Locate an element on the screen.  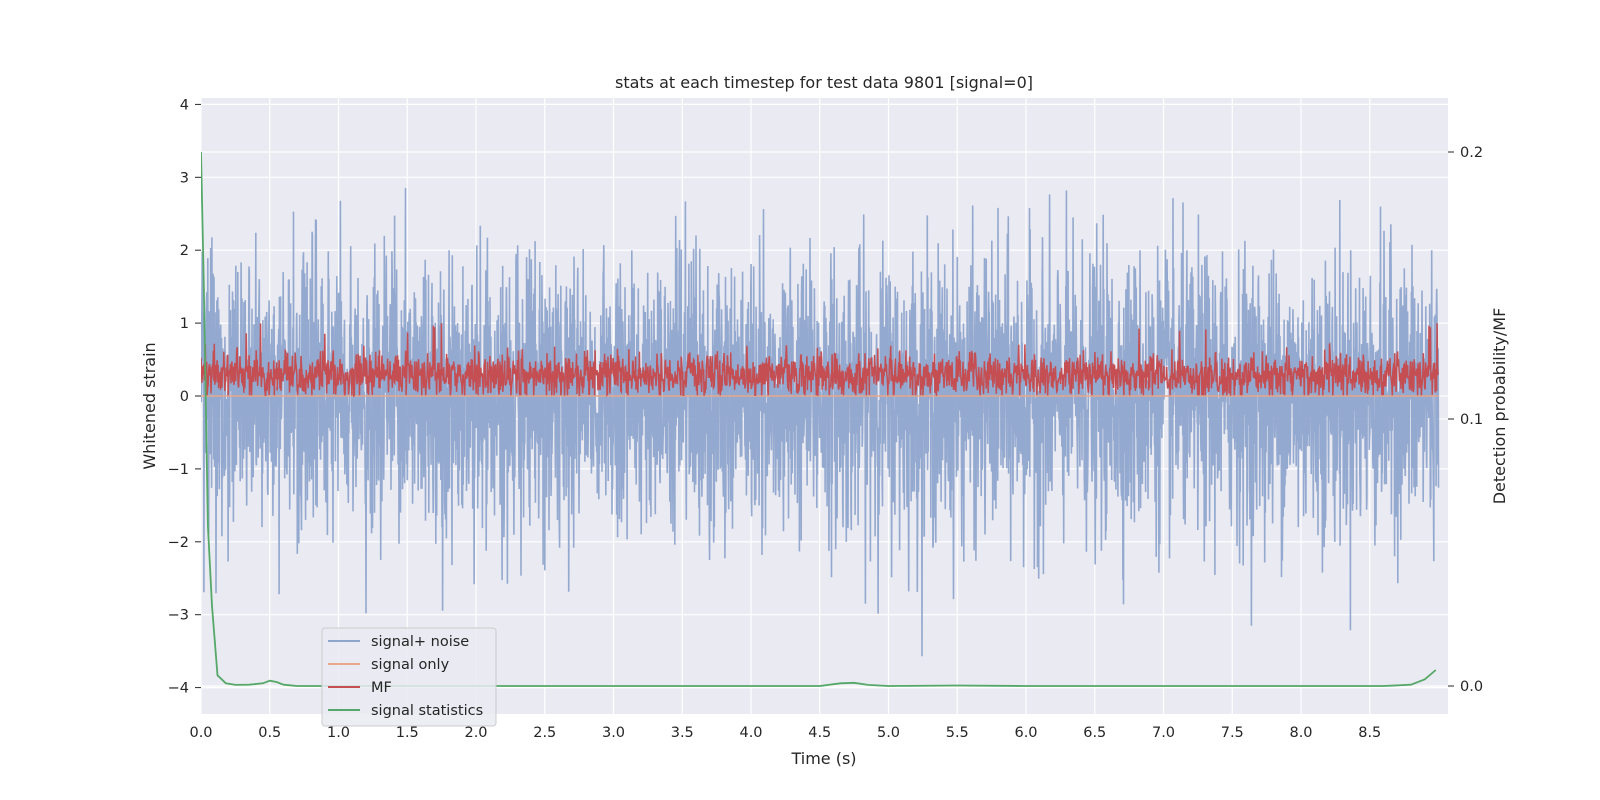
x-tick-label: 2.0 is located at coordinates (475, 733).